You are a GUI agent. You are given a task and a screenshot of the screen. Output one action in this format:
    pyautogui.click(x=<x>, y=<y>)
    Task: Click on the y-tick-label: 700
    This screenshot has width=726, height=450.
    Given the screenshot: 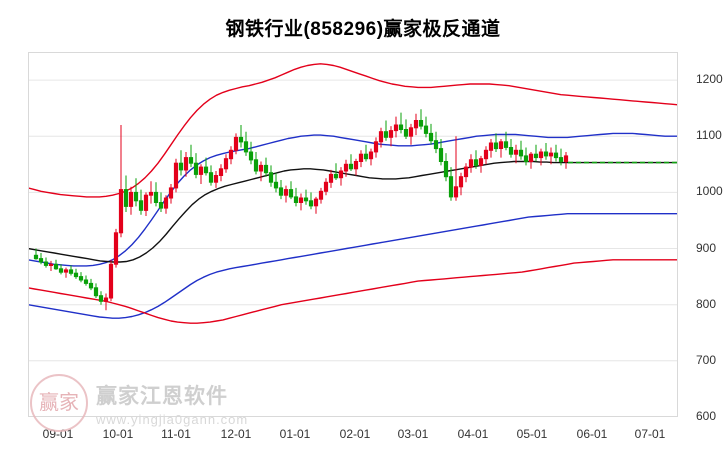 What is the action you would take?
    pyautogui.click(x=706, y=359)
    